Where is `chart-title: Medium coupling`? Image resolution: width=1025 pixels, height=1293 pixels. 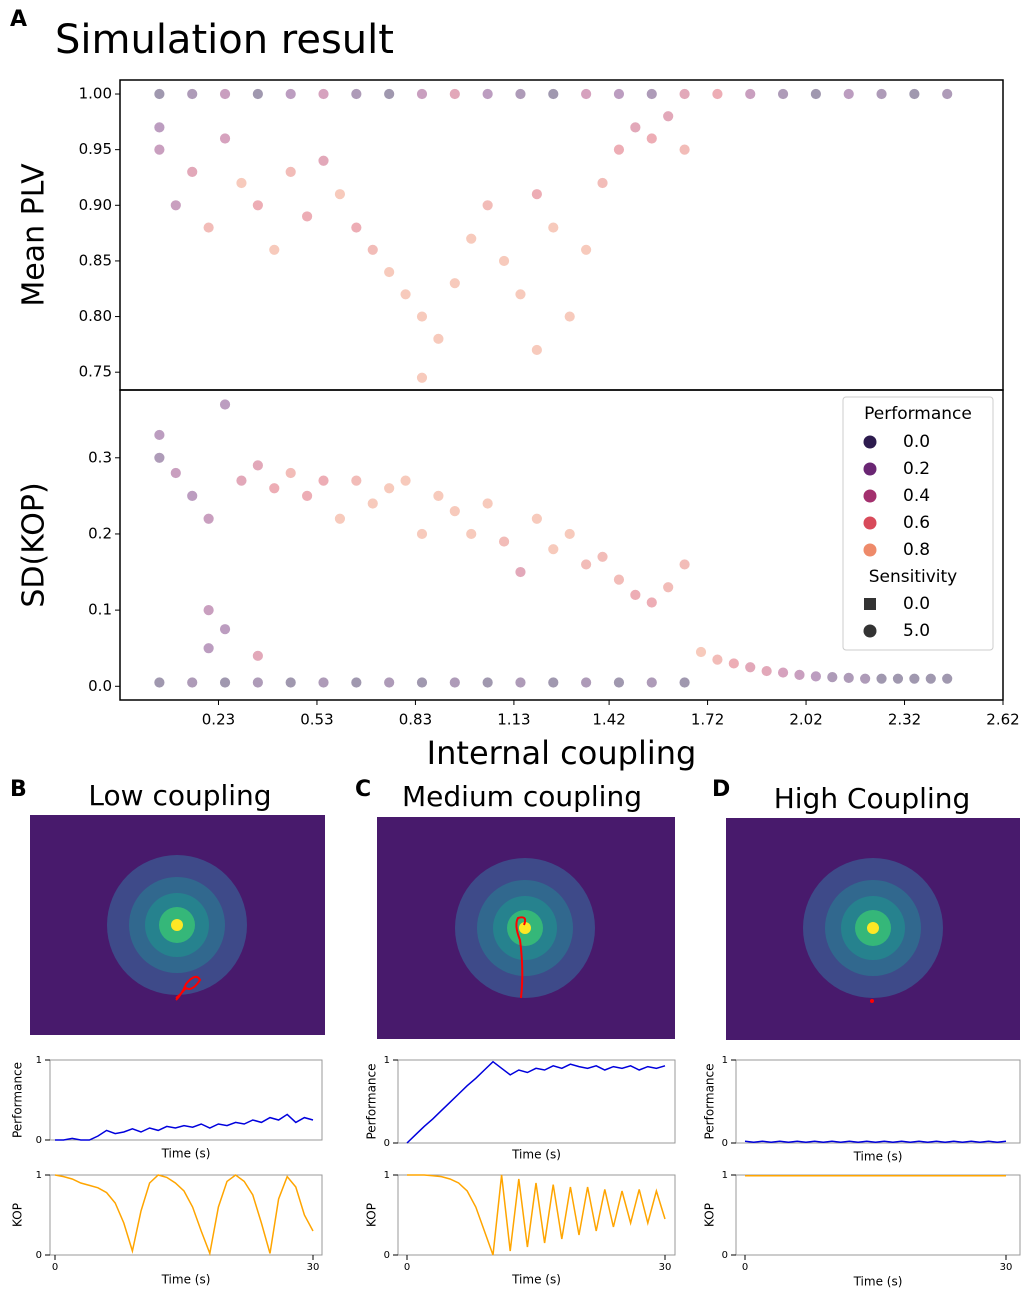
chart-title: Medium coupling is located at coordinates (522, 796).